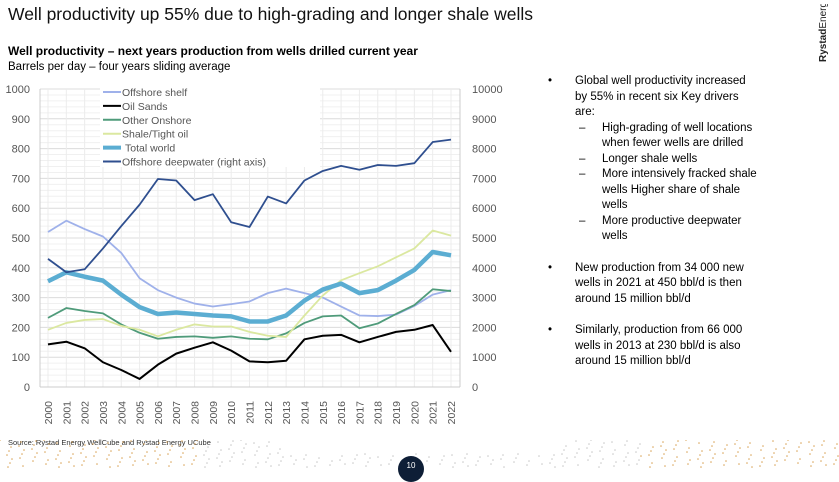  I want to click on x-tick-label: 2020, so click(415, 413).